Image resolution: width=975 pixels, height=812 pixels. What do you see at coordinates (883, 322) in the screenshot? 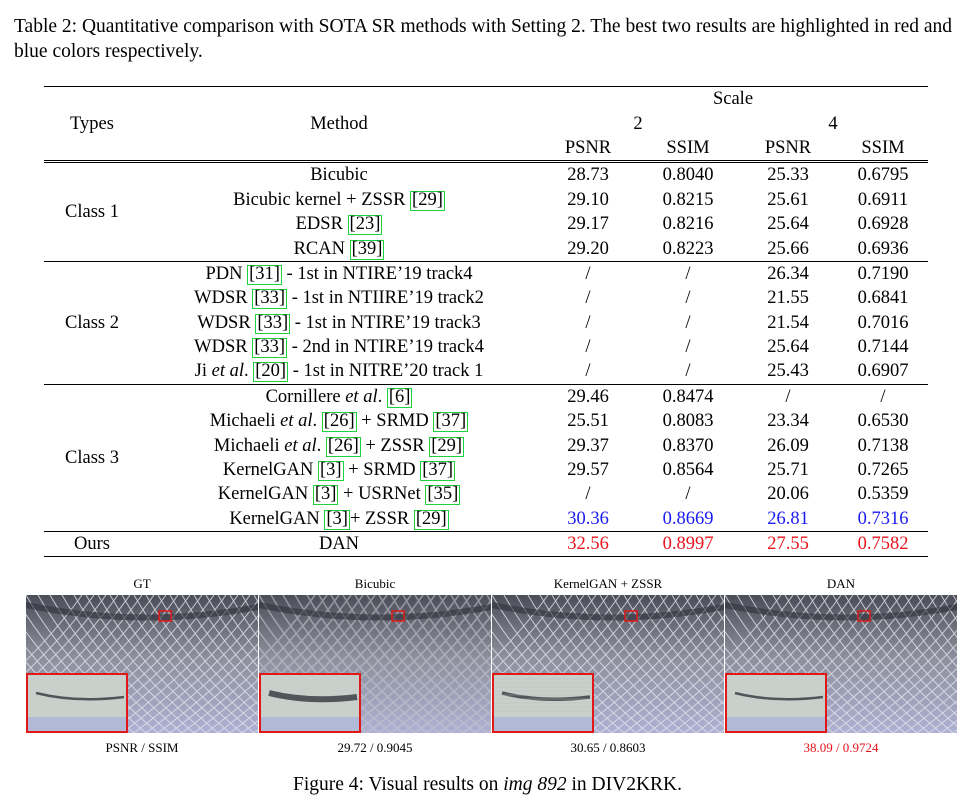
I see `value-ssim-x4: 0.7016` at bounding box center [883, 322].